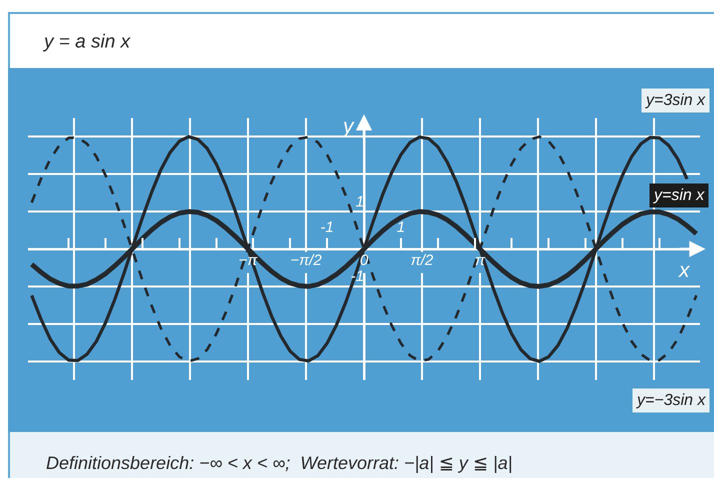 The image size is (714, 482). What do you see at coordinates (684, 270) in the screenshot?
I see `x-axis-title: x` at bounding box center [684, 270].